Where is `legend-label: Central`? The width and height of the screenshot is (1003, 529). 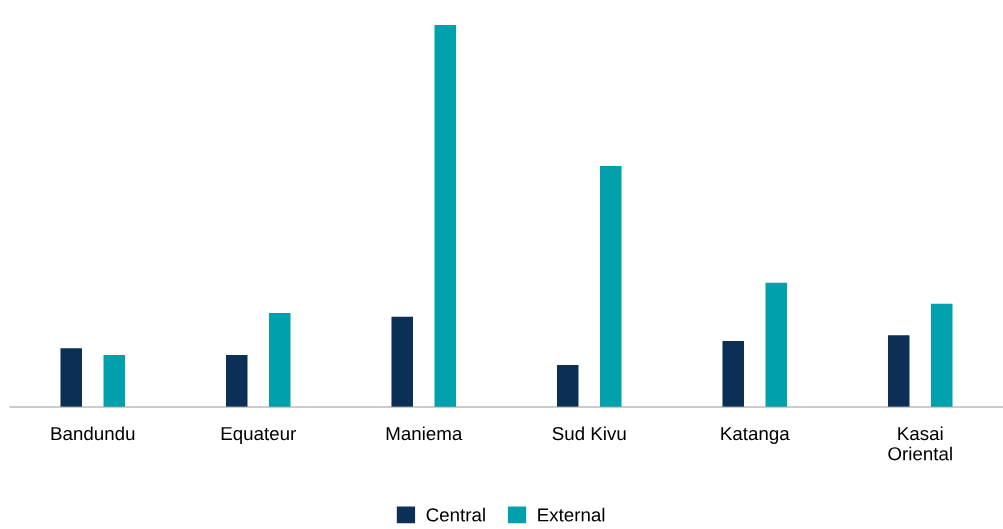 legend-label: Central is located at coordinates (455, 514).